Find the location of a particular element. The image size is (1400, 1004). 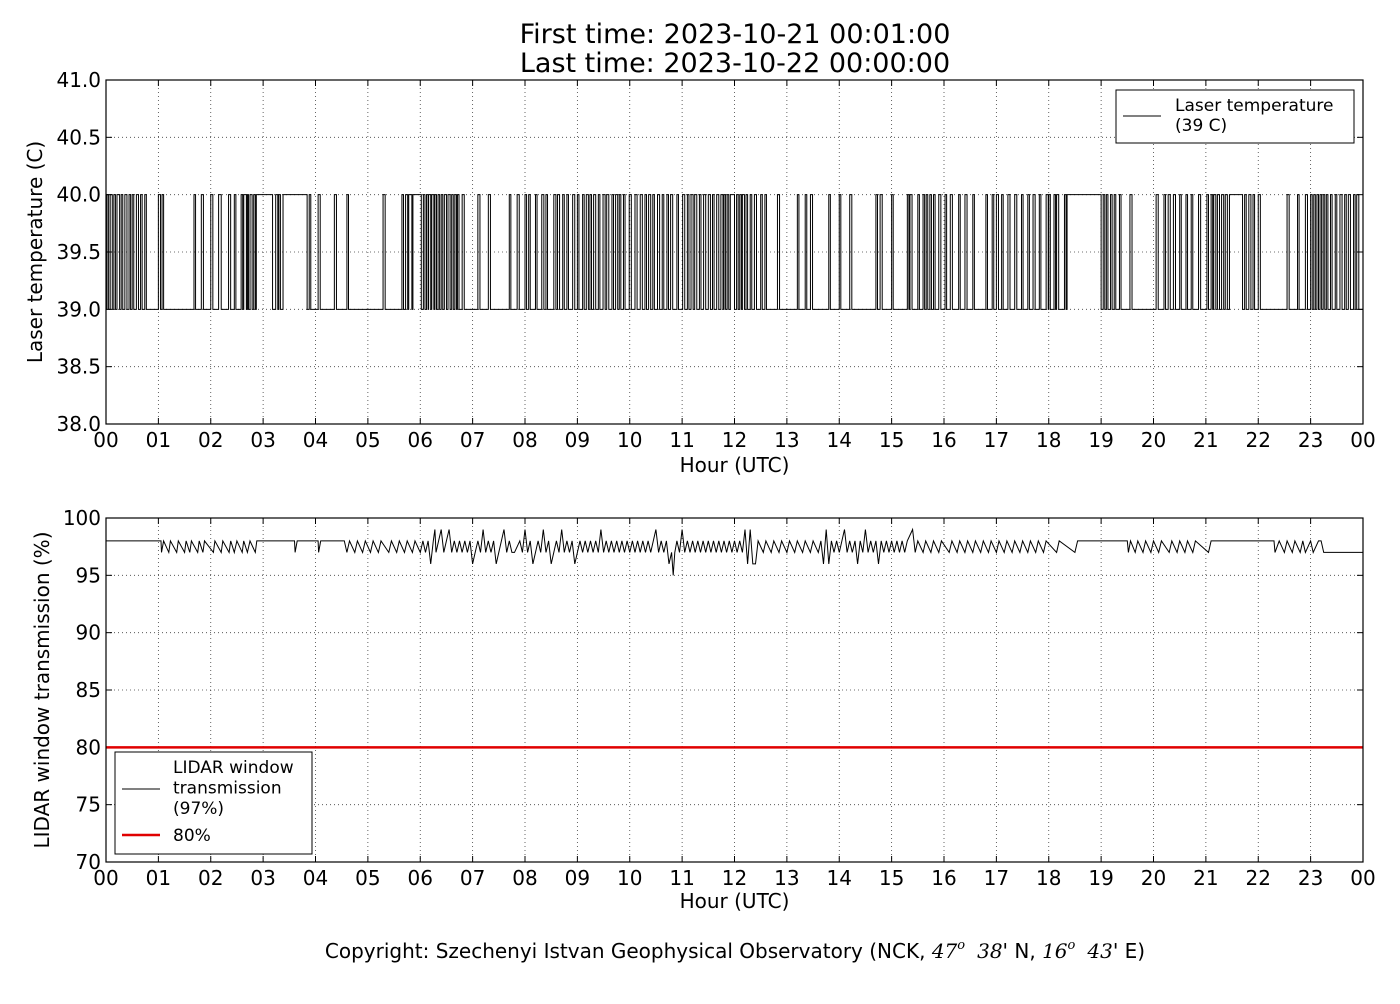

legend-box is located at coordinates (213, 803).